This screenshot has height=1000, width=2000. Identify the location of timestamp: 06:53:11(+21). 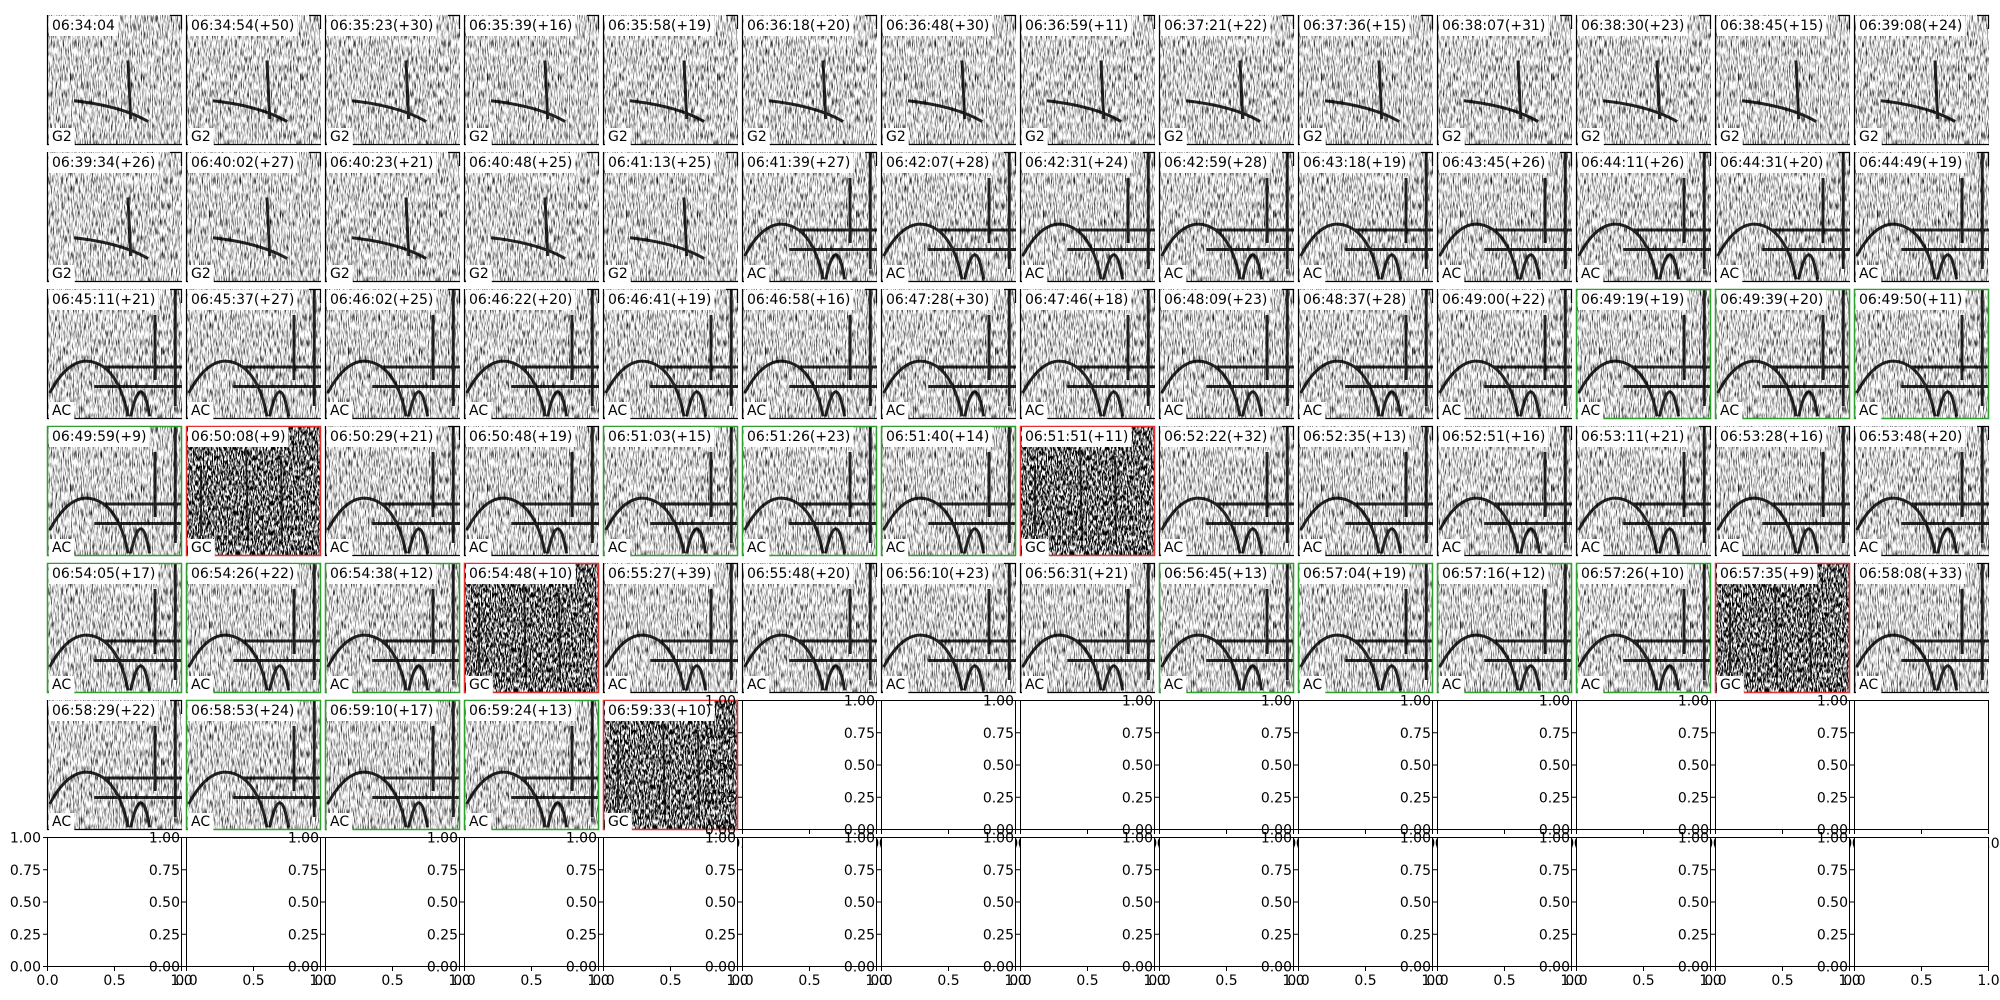
(1632, 437).